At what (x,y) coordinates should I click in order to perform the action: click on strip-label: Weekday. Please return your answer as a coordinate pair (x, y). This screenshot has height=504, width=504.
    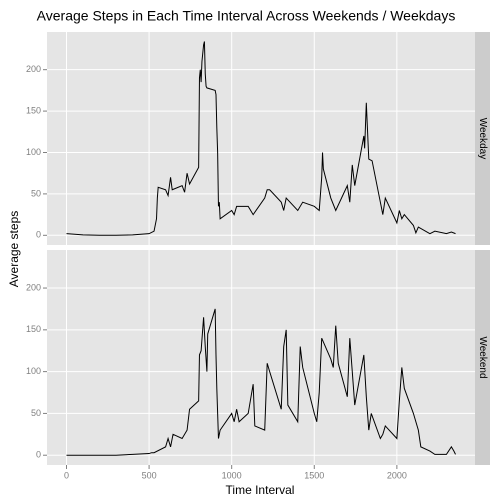
    Looking at the image, I should click on (482, 139).